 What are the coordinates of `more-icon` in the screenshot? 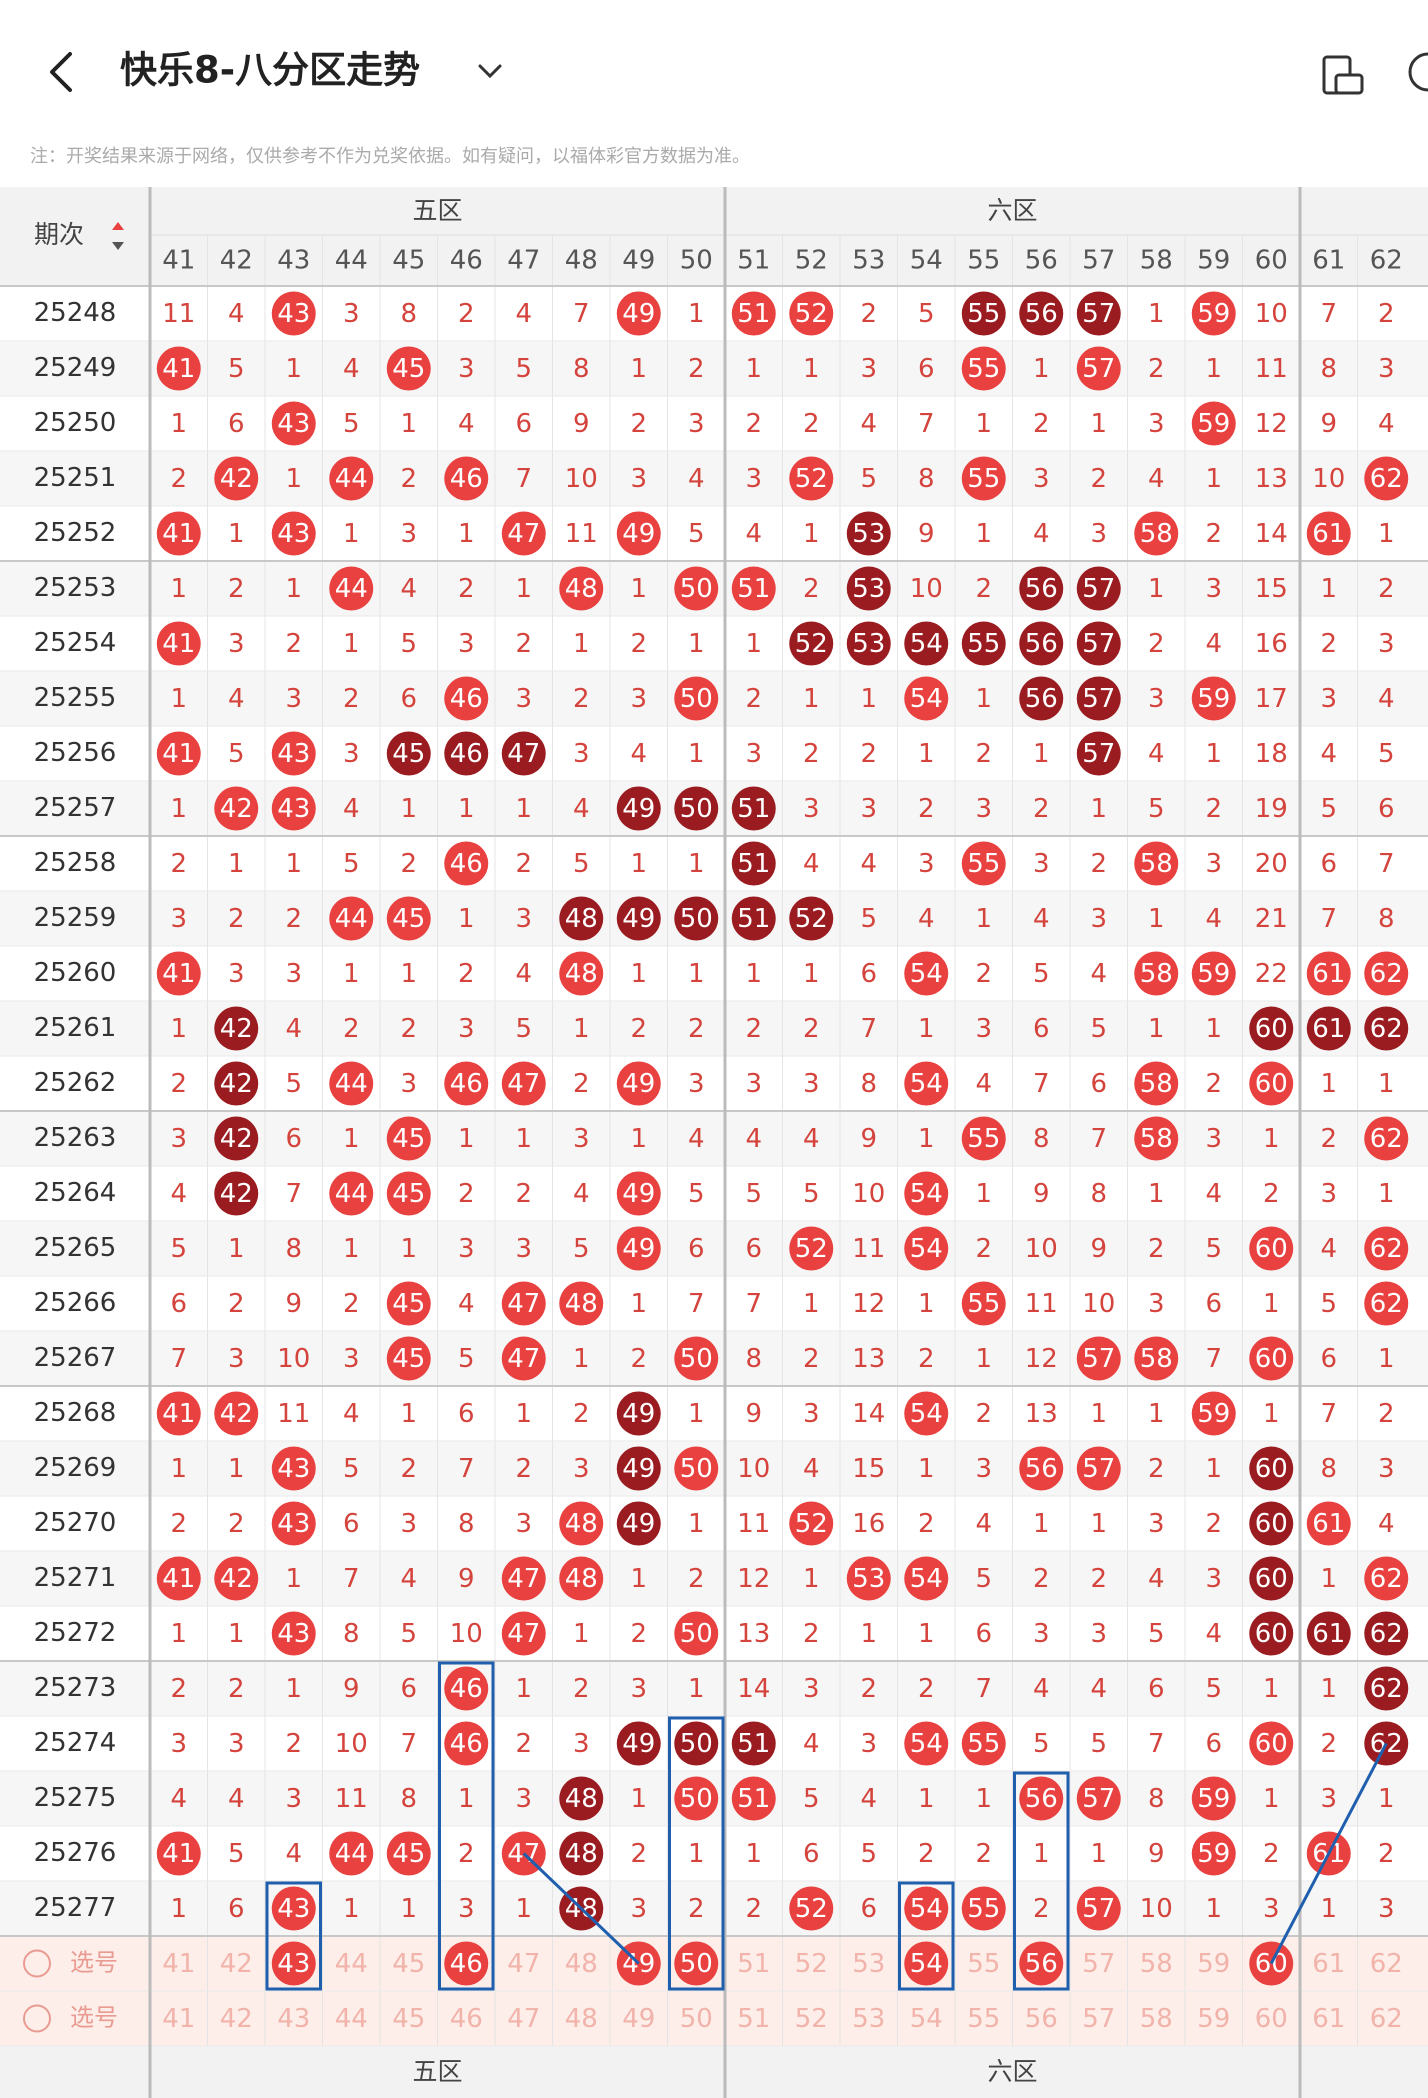 It's located at (1418, 72).